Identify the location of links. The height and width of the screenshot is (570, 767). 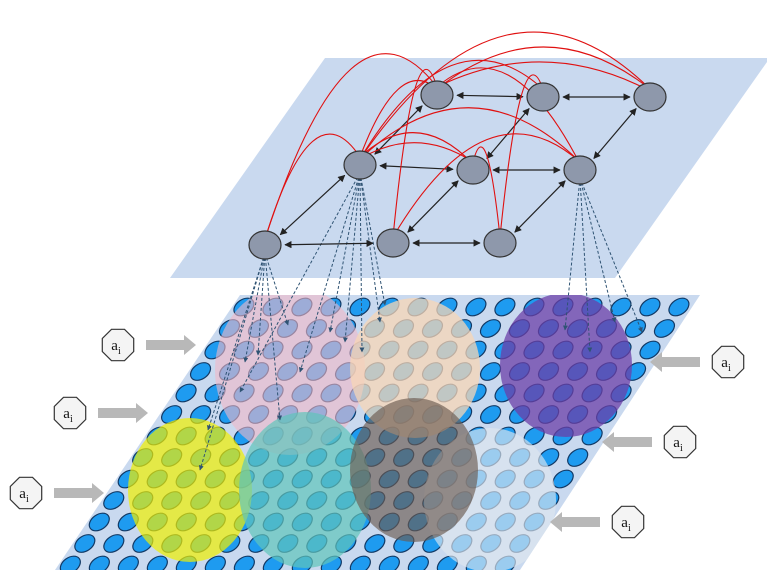
(458, 170).